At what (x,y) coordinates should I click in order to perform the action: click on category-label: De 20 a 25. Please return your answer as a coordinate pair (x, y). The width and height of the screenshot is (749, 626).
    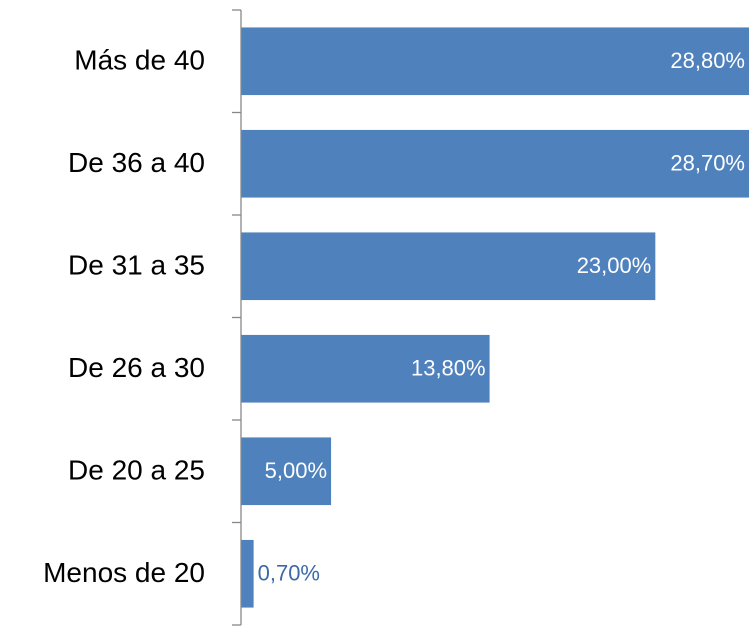
    Looking at the image, I should click on (136, 470).